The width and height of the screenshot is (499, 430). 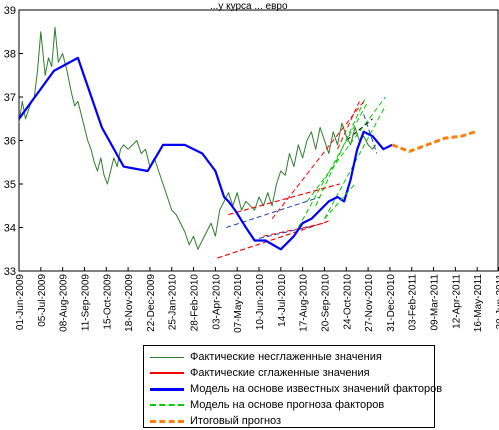 I want to click on legend-line-model-forecast, so click(x=167, y=405).